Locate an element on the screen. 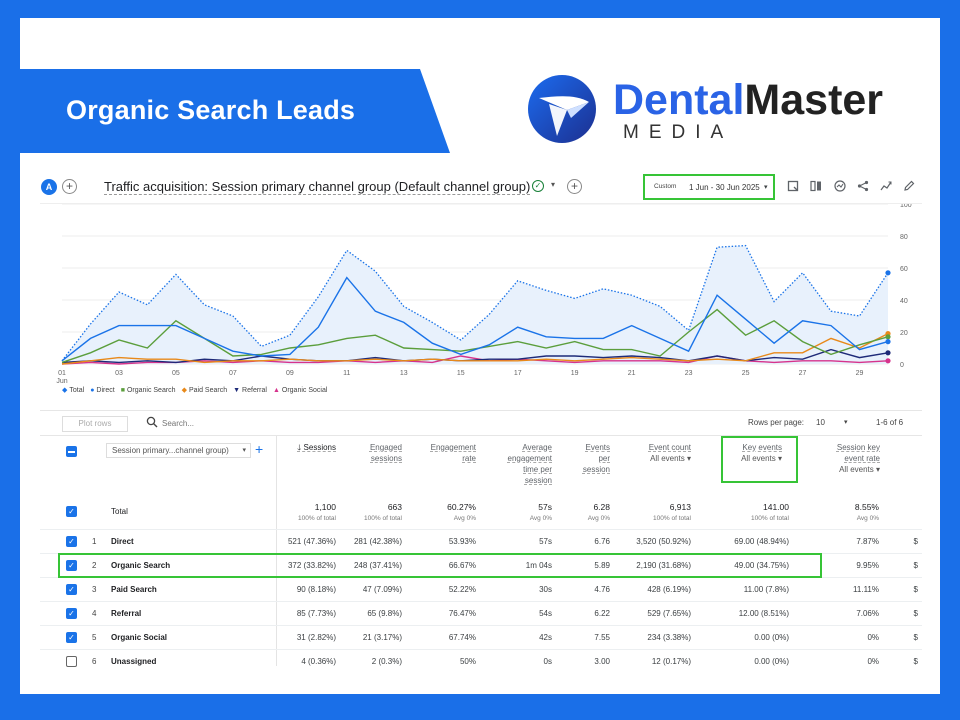 This screenshot has height=720, width=960. series-line-organic-social is located at coordinates (475, 360).